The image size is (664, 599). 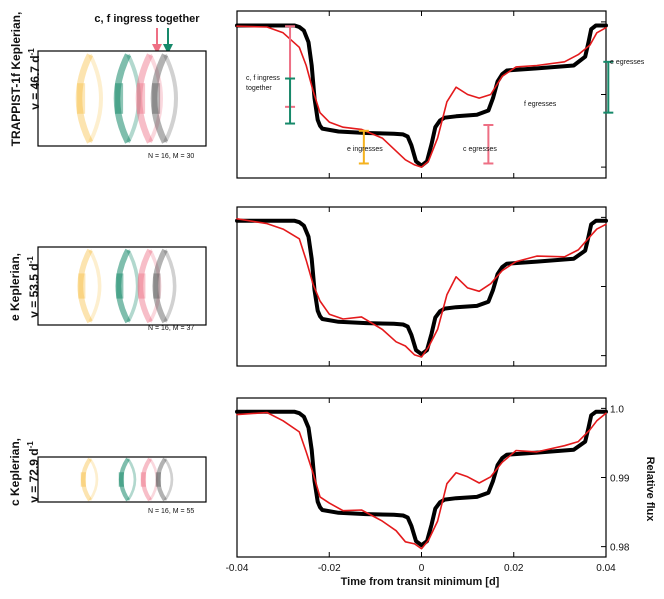 What do you see at coordinates (30, 445) in the screenshot?
I see `row-label-3-sup: -1` at bounding box center [30, 445].